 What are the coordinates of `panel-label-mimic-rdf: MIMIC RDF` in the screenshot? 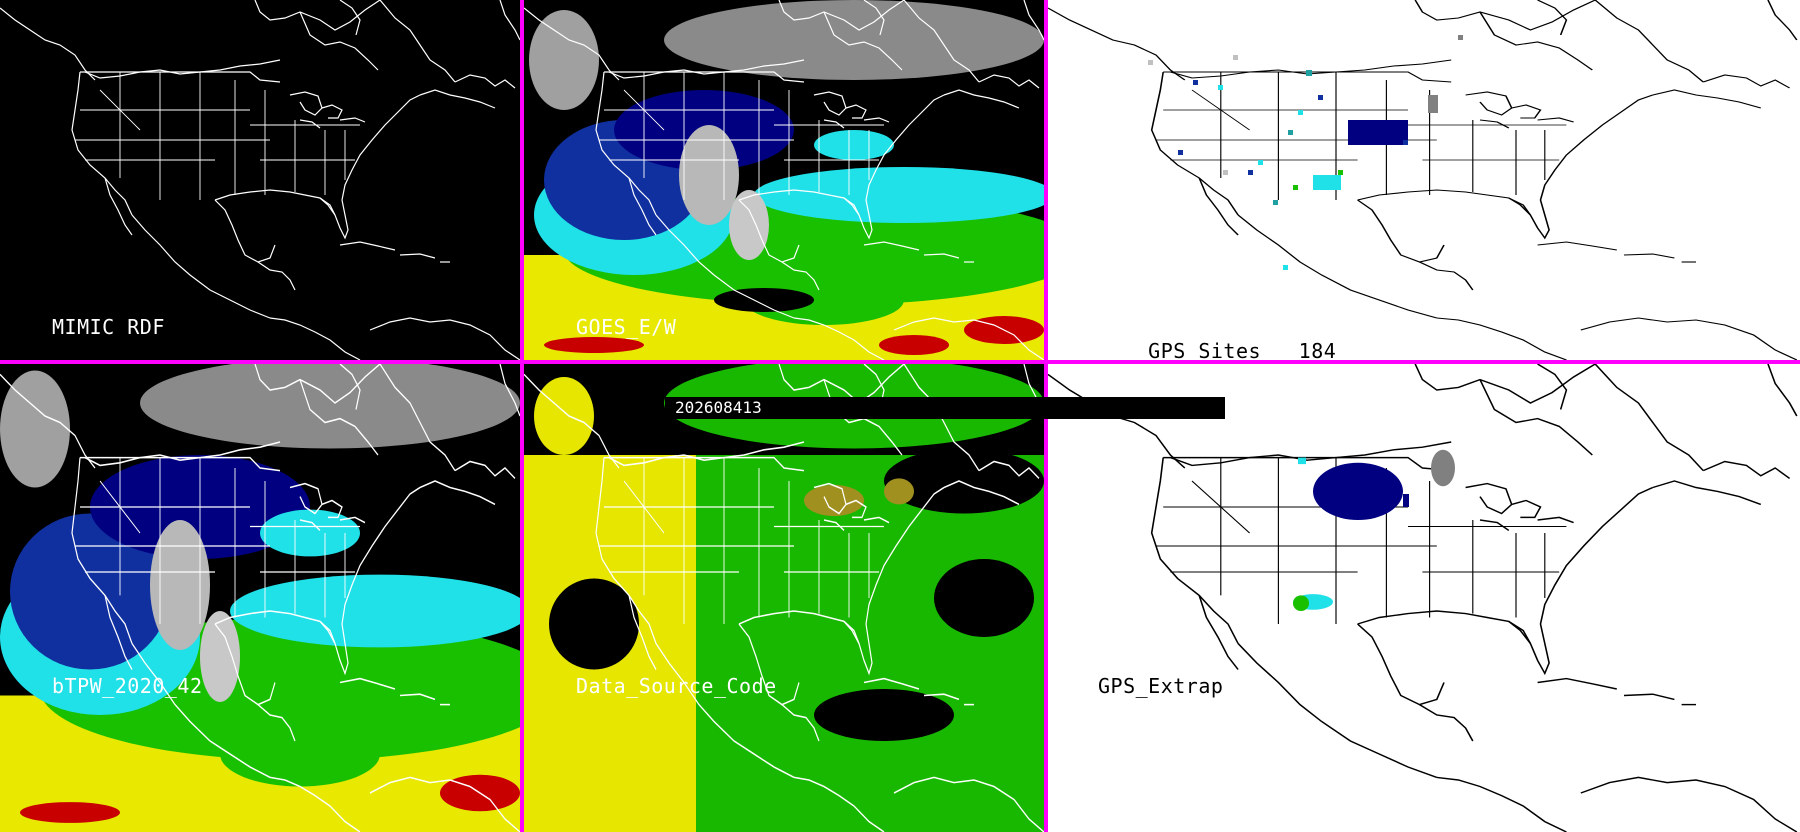 It's located at (108, 327).